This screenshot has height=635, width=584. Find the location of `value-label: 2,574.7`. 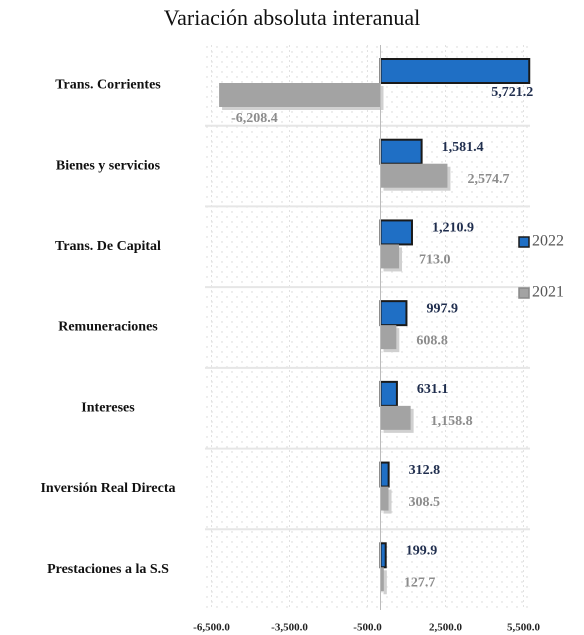

value-label: 2,574.7 is located at coordinates (488, 179).